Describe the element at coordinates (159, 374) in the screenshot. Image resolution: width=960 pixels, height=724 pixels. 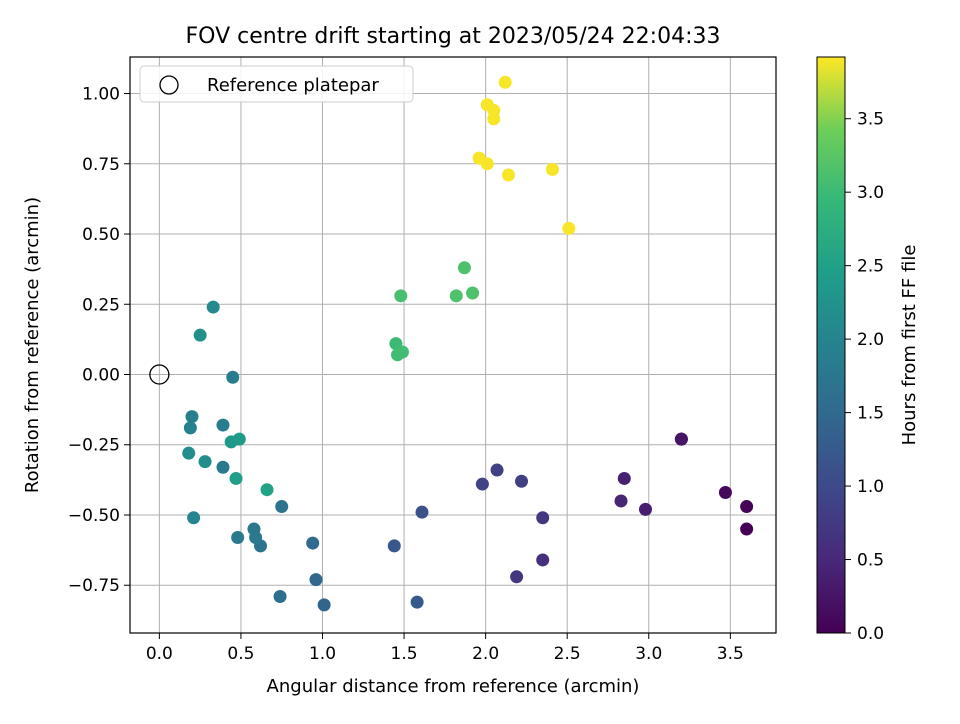
I see `reference-point` at that location.